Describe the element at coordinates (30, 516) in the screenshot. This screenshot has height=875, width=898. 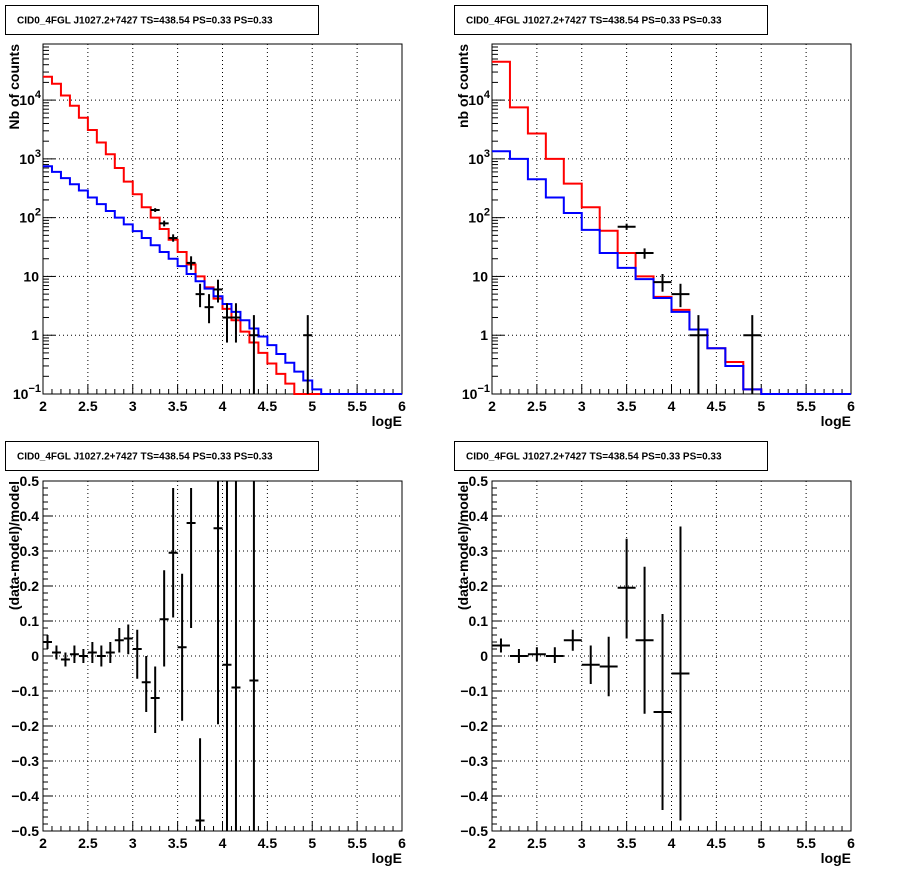
I see `y-tick-label: 0.4` at that location.